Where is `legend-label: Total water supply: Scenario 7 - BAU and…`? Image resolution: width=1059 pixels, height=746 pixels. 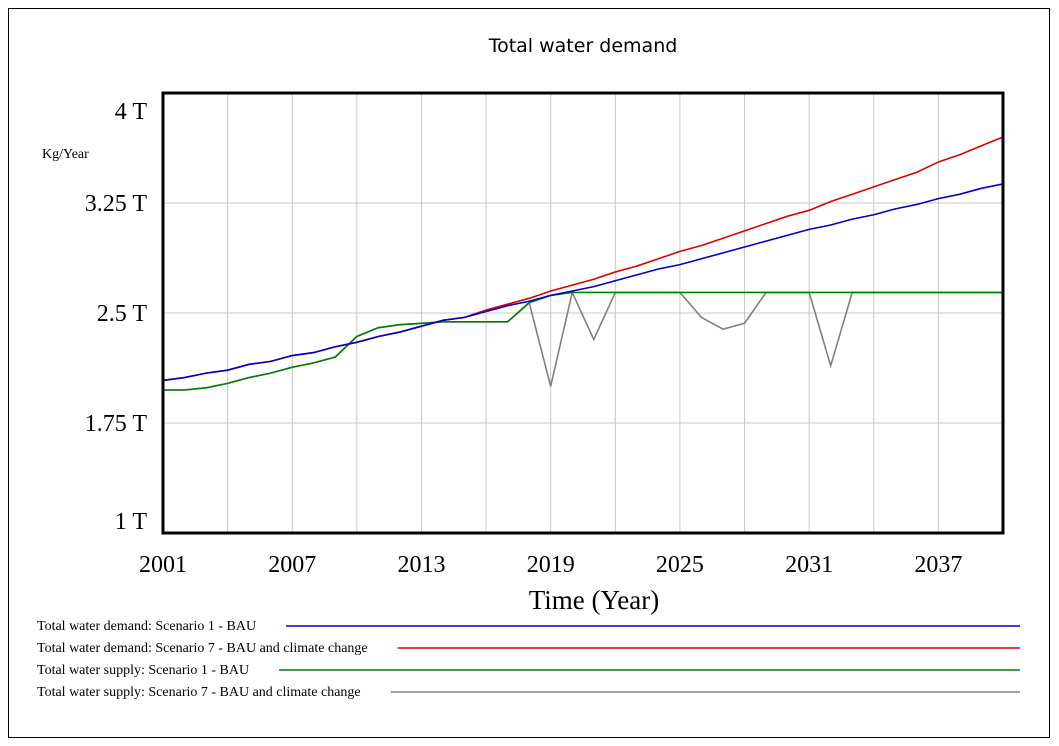
legend-label: Total water supply: Scenario 7 - BAU and… is located at coordinates (199, 692).